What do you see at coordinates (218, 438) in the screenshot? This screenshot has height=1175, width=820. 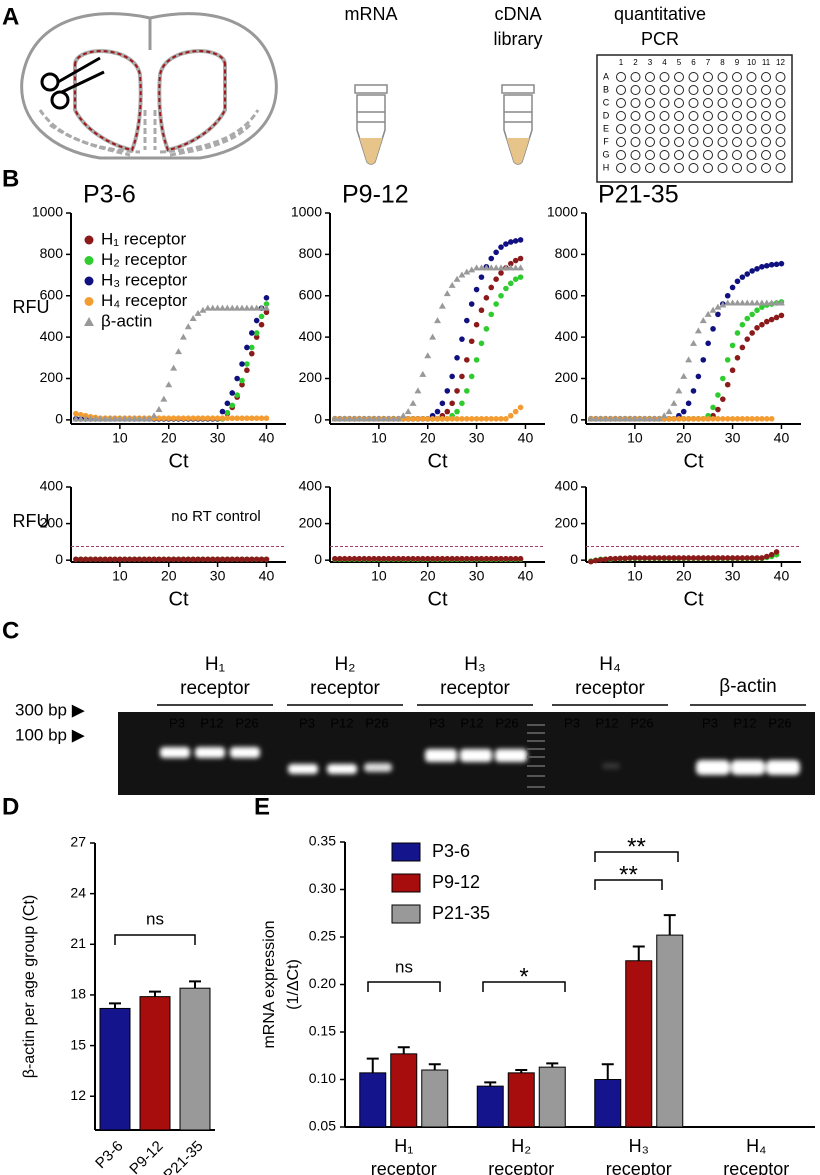 I see `x-tick-label: 30` at bounding box center [218, 438].